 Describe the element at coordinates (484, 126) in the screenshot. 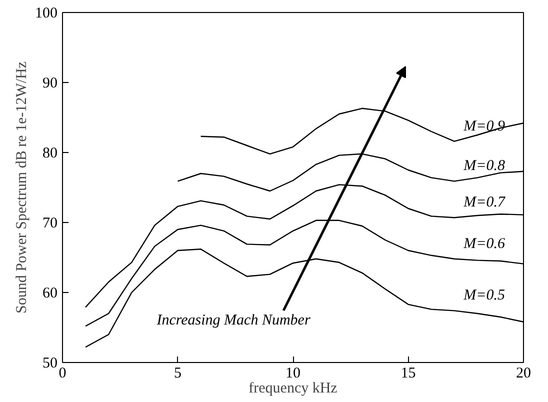

I see `series-label: M=0.9` at that location.